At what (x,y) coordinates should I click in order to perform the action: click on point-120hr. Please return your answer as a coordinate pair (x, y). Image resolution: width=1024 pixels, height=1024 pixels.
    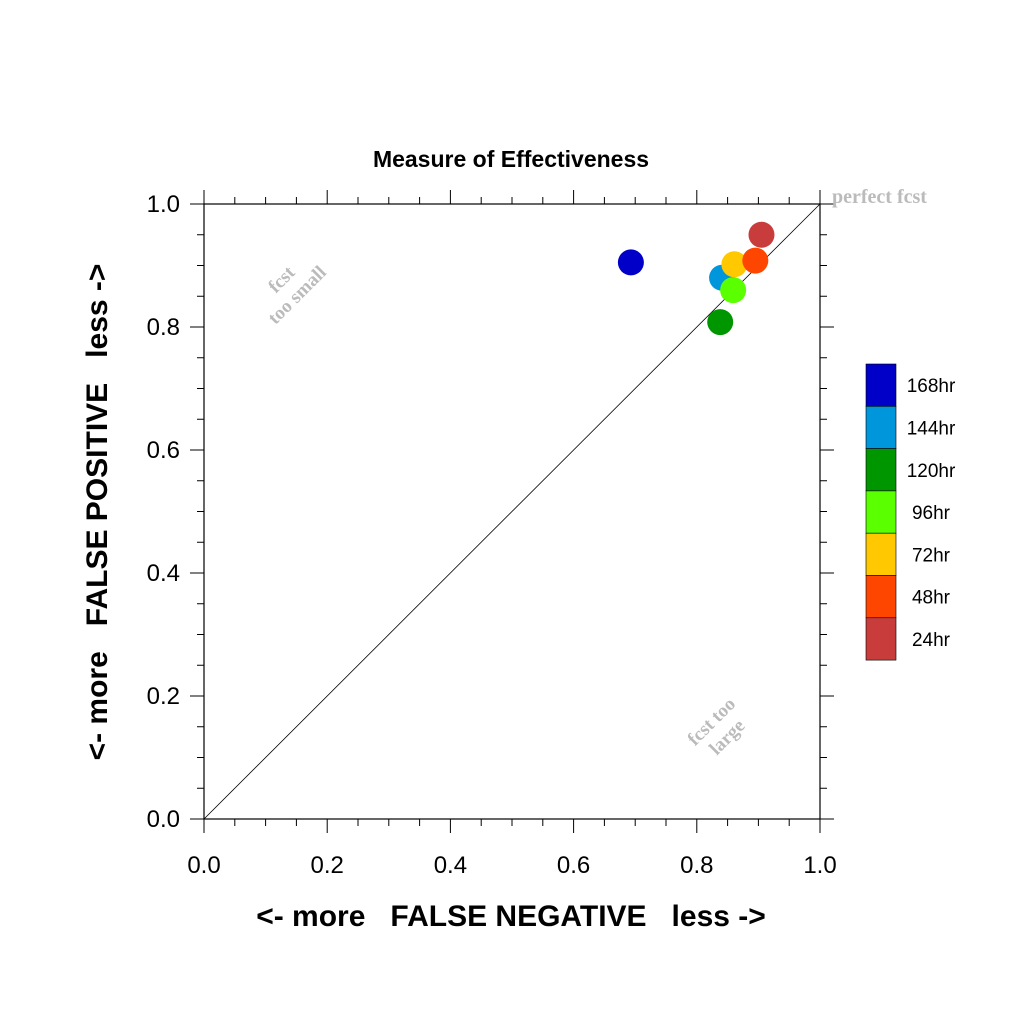
    Looking at the image, I should click on (720, 322).